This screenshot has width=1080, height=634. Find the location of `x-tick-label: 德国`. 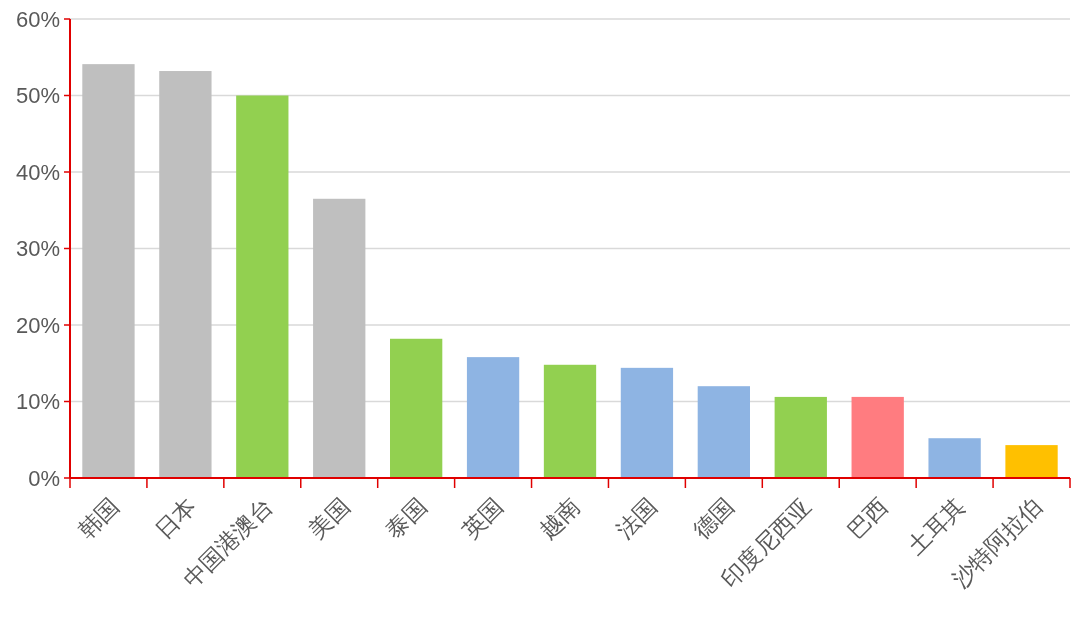

x-tick-label: 德国 is located at coordinates (714, 518).